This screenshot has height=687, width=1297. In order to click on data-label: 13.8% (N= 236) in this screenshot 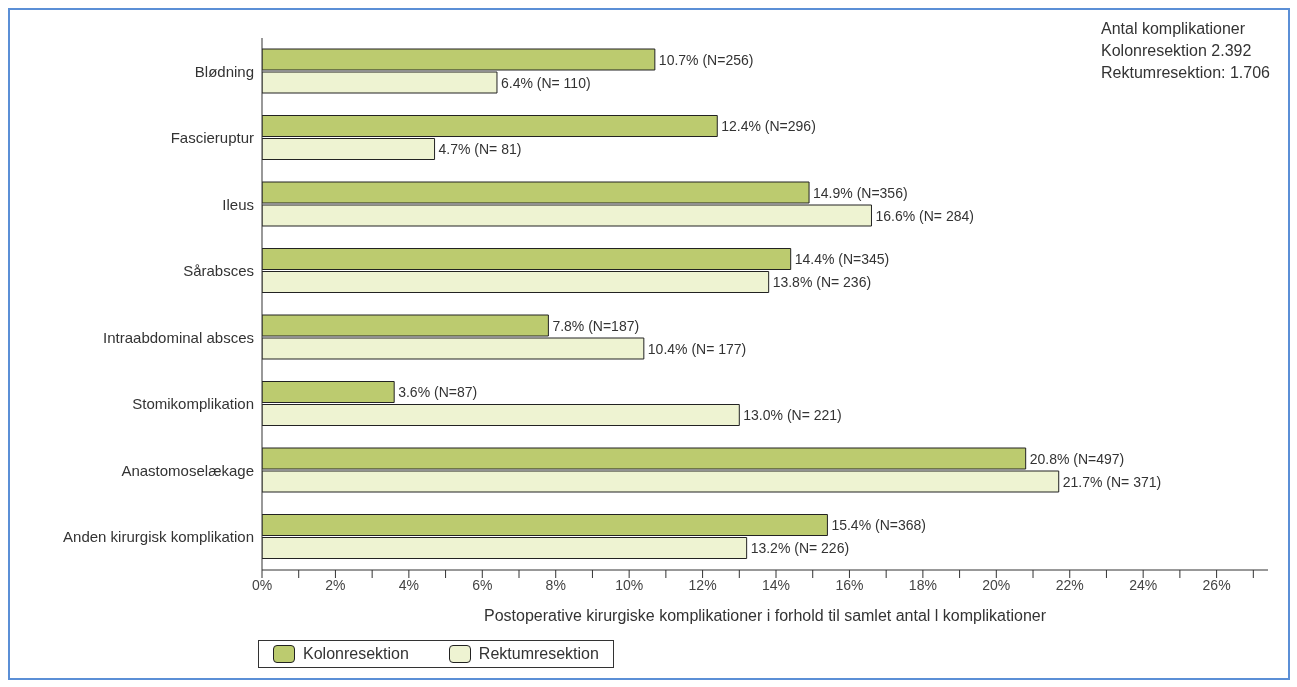, I will do `click(822, 282)`.